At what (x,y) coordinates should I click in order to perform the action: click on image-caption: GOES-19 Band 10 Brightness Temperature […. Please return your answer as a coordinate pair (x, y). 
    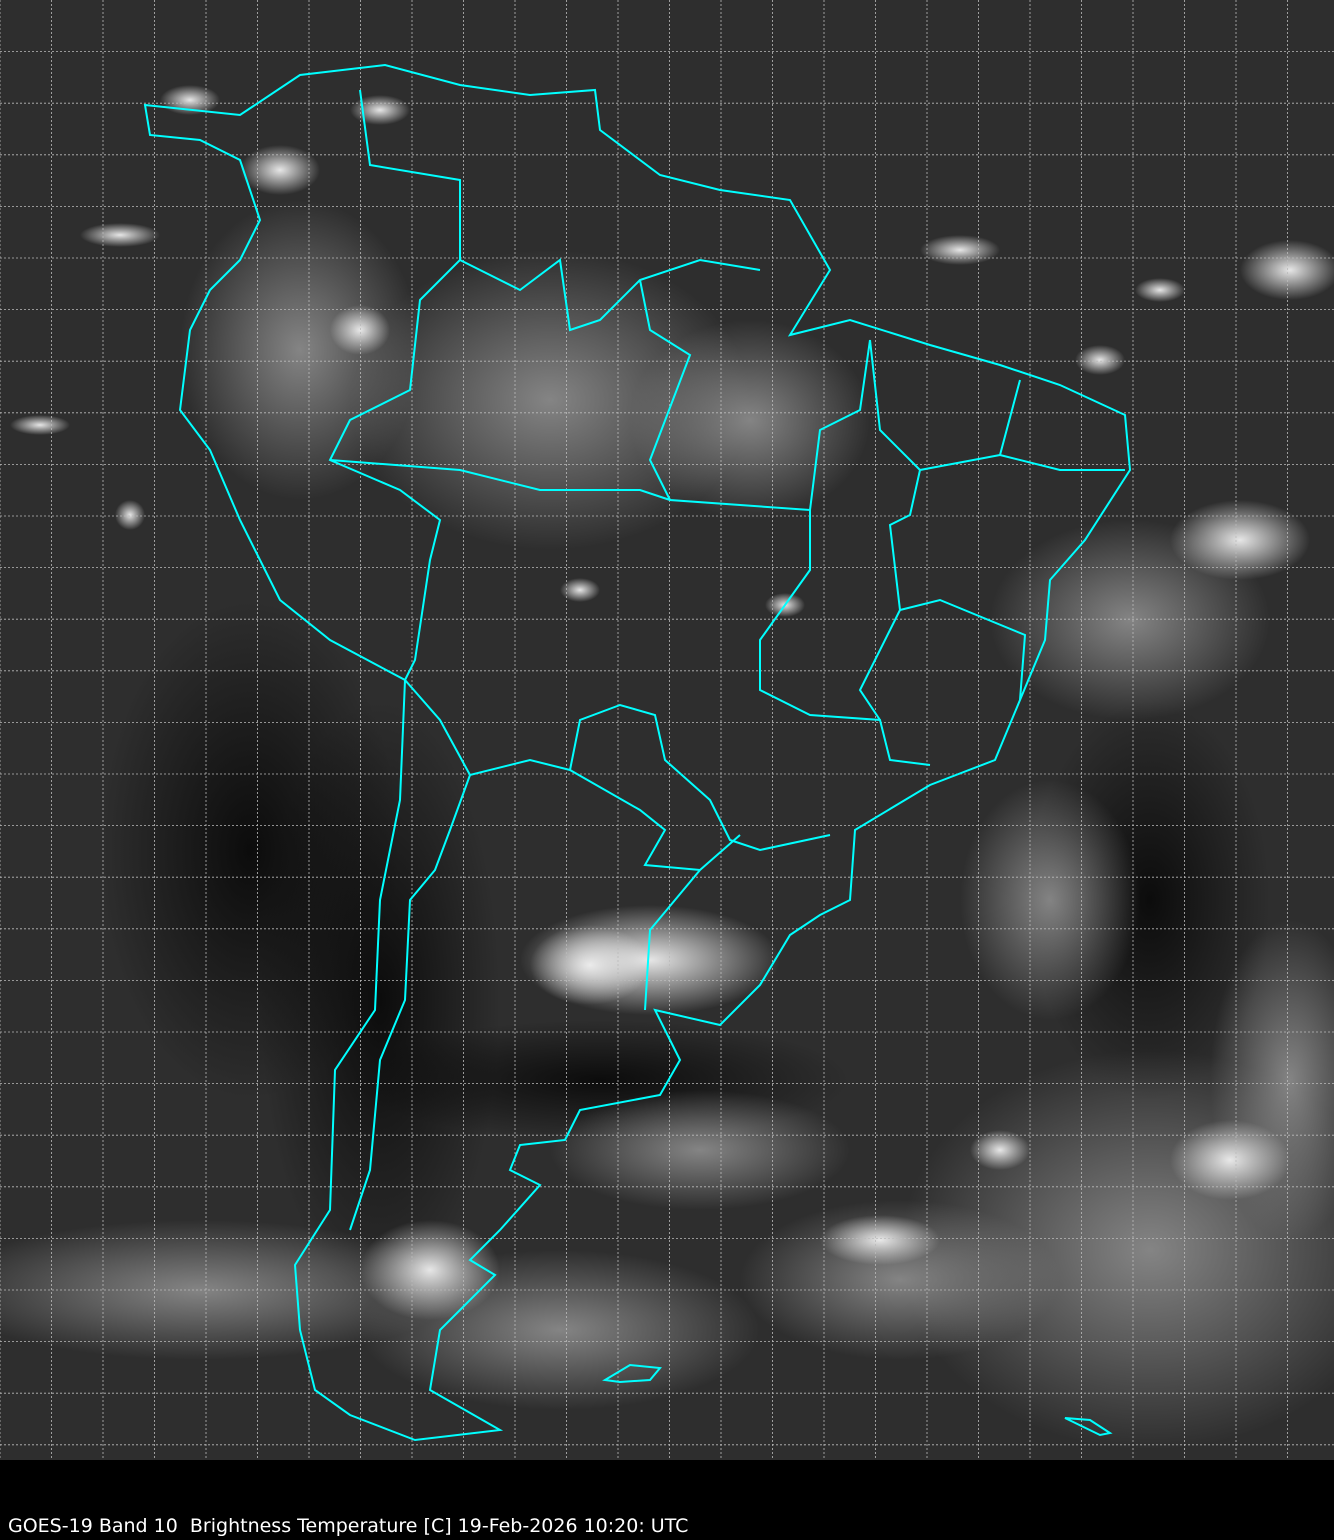
    Looking at the image, I should click on (348, 1526).